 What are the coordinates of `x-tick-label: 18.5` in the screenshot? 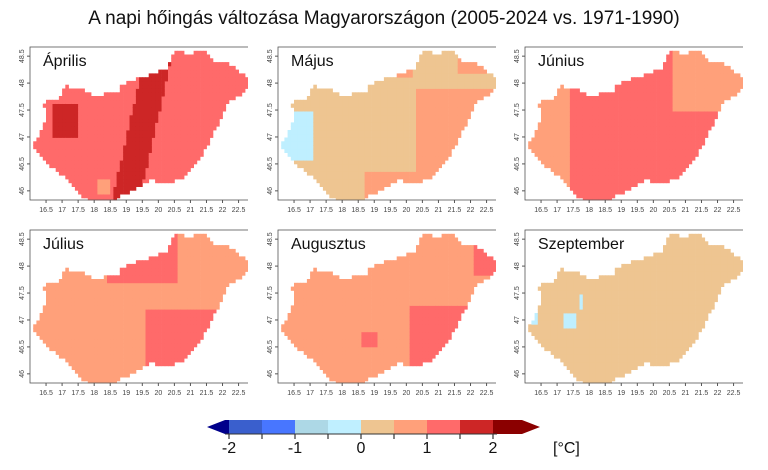 It's located at (110, 210).